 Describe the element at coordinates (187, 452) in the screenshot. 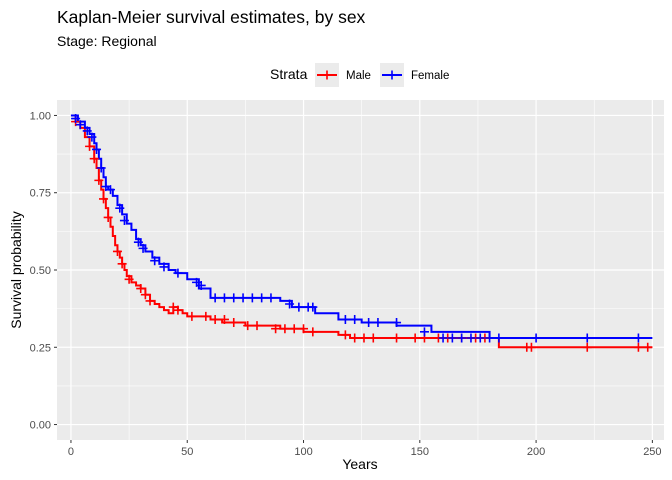

I see `x-tick-label: 50` at that location.